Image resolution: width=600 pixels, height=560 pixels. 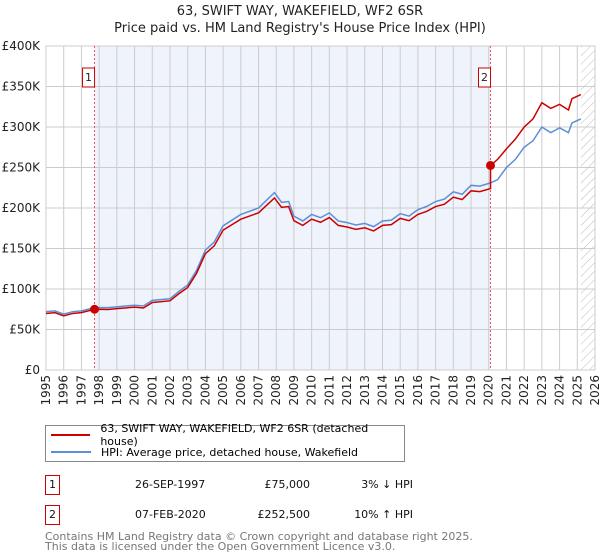 I want to click on x-tick-label: 2003, so click(x=188, y=390).